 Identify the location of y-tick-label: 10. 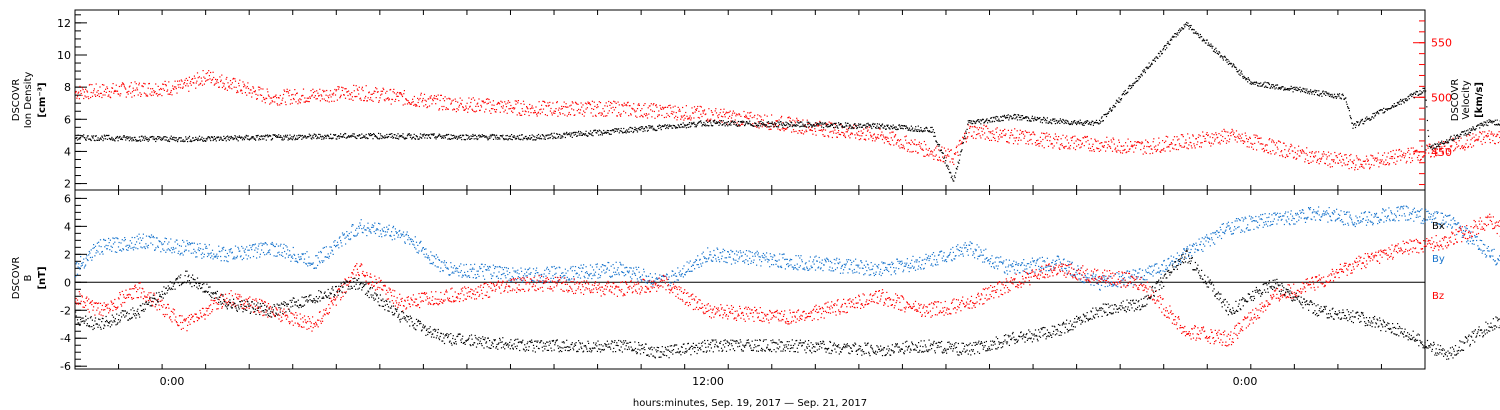
(64, 55).